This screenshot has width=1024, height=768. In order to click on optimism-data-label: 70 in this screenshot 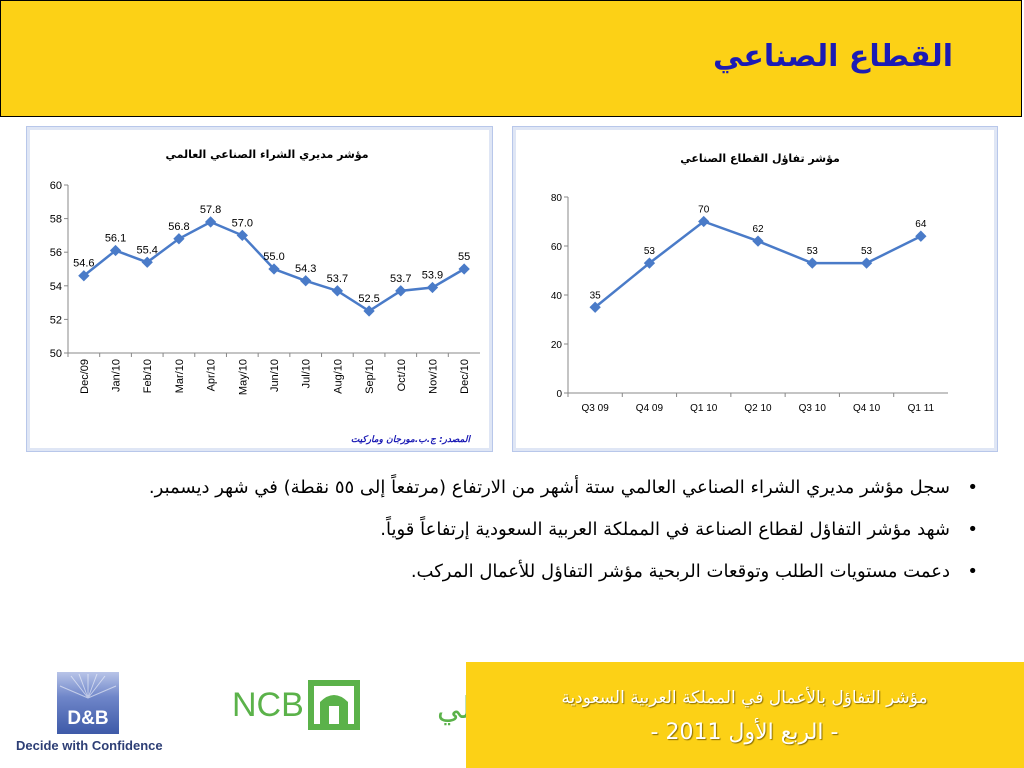, I will do `click(704, 210)`.